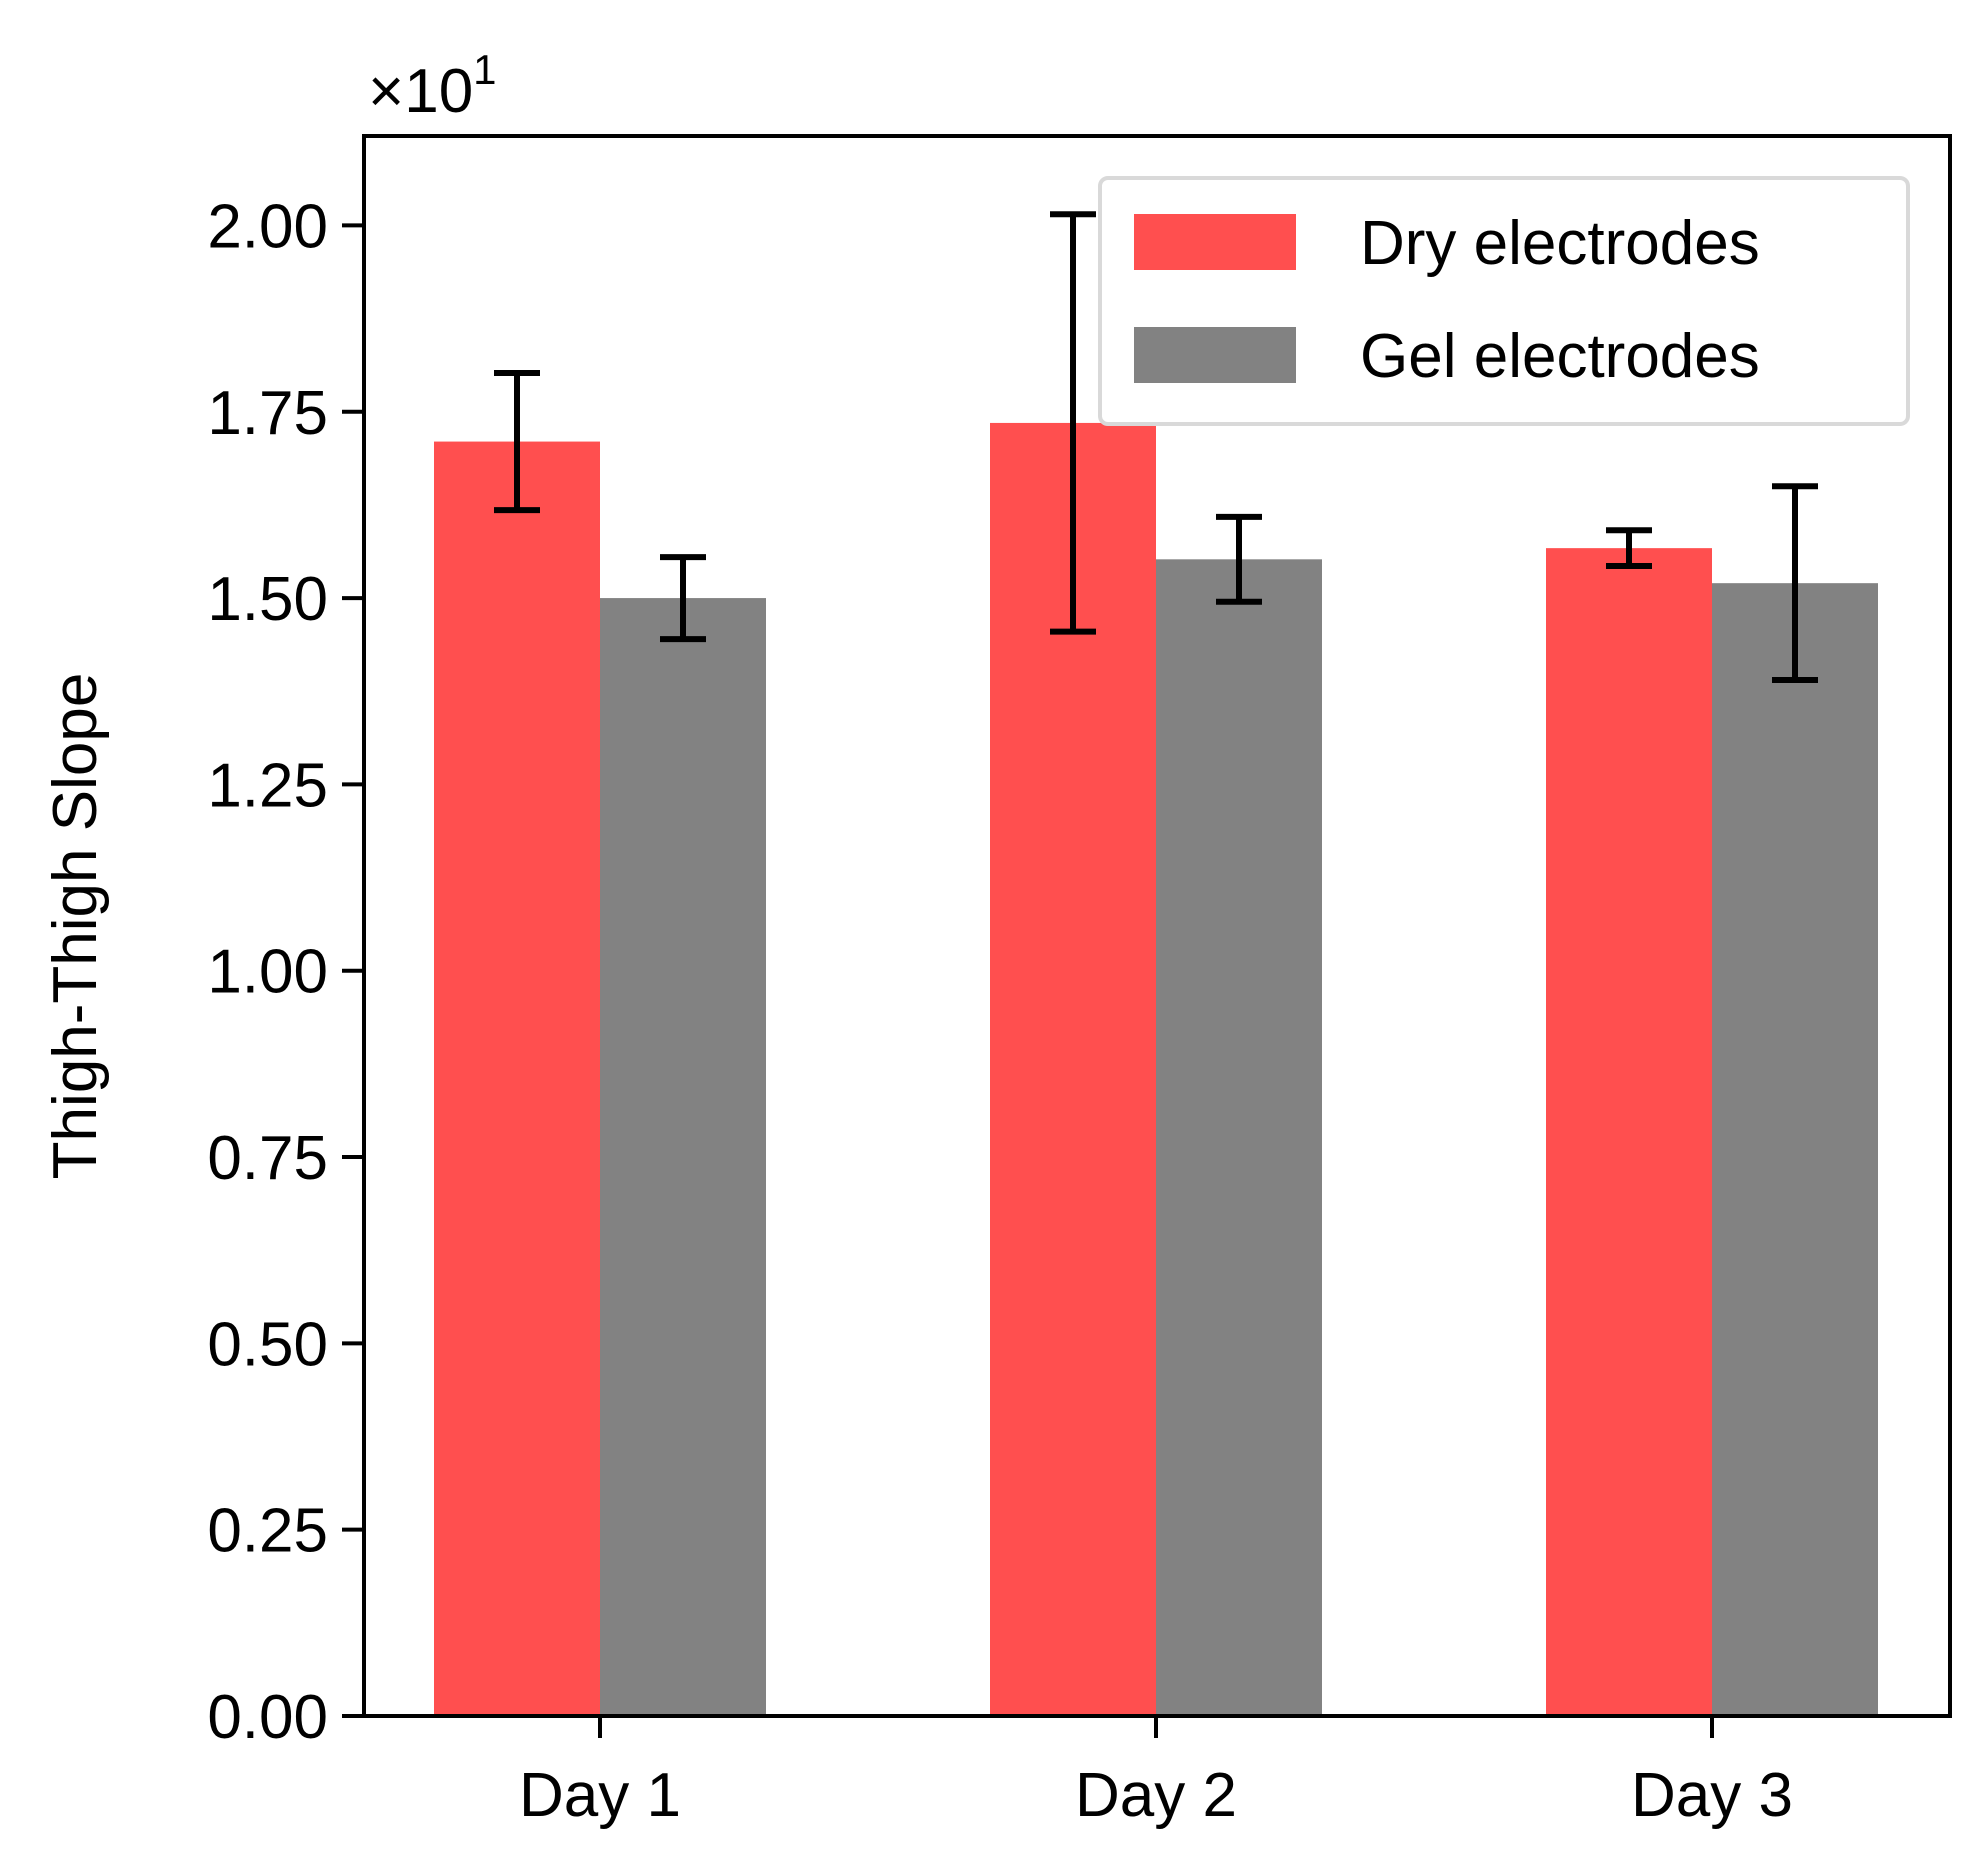 The height and width of the screenshot is (1862, 1974). What do you see at coordinates (600, 1795) in the screenshot?
I see `x-tick-label: Day 1` at bounding box center [600, 1795].